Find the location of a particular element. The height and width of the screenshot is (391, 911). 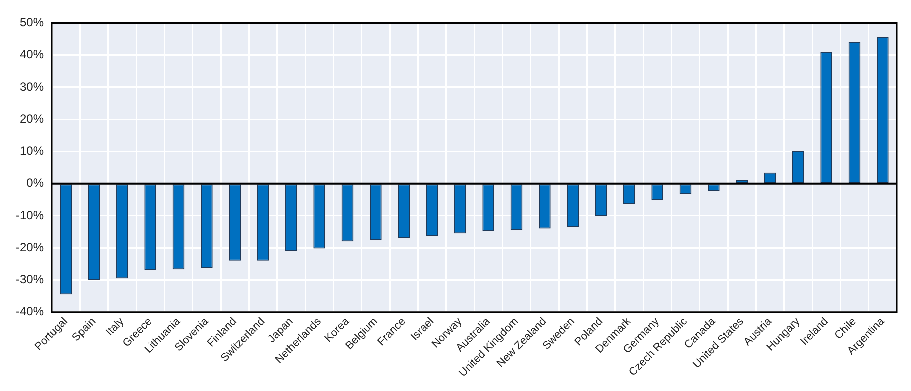

y-tick-label: 10% is located at coordinates (32, 151).